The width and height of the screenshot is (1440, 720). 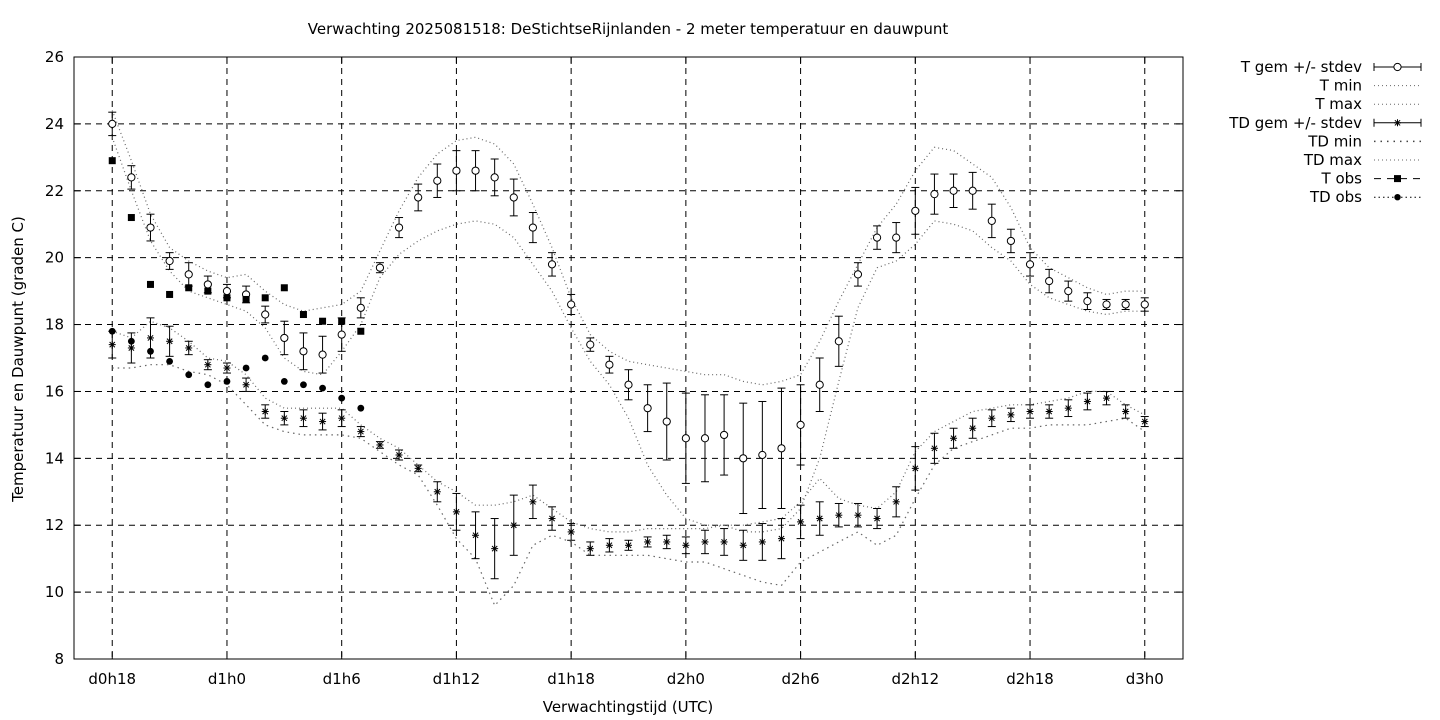 What do you see at coordinates (1332, 160) in the screenshot?
I see `legend-label: TD max` at bounding box center [1332, 160].